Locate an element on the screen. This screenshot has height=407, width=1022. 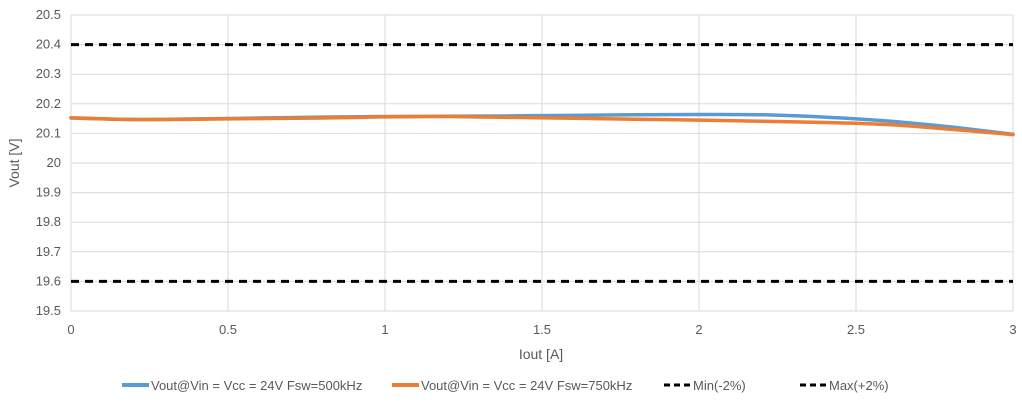
legend-item: Vout@Vin = Vcc = 24V Fsw=750kHz is located at coordinates (512, 385).